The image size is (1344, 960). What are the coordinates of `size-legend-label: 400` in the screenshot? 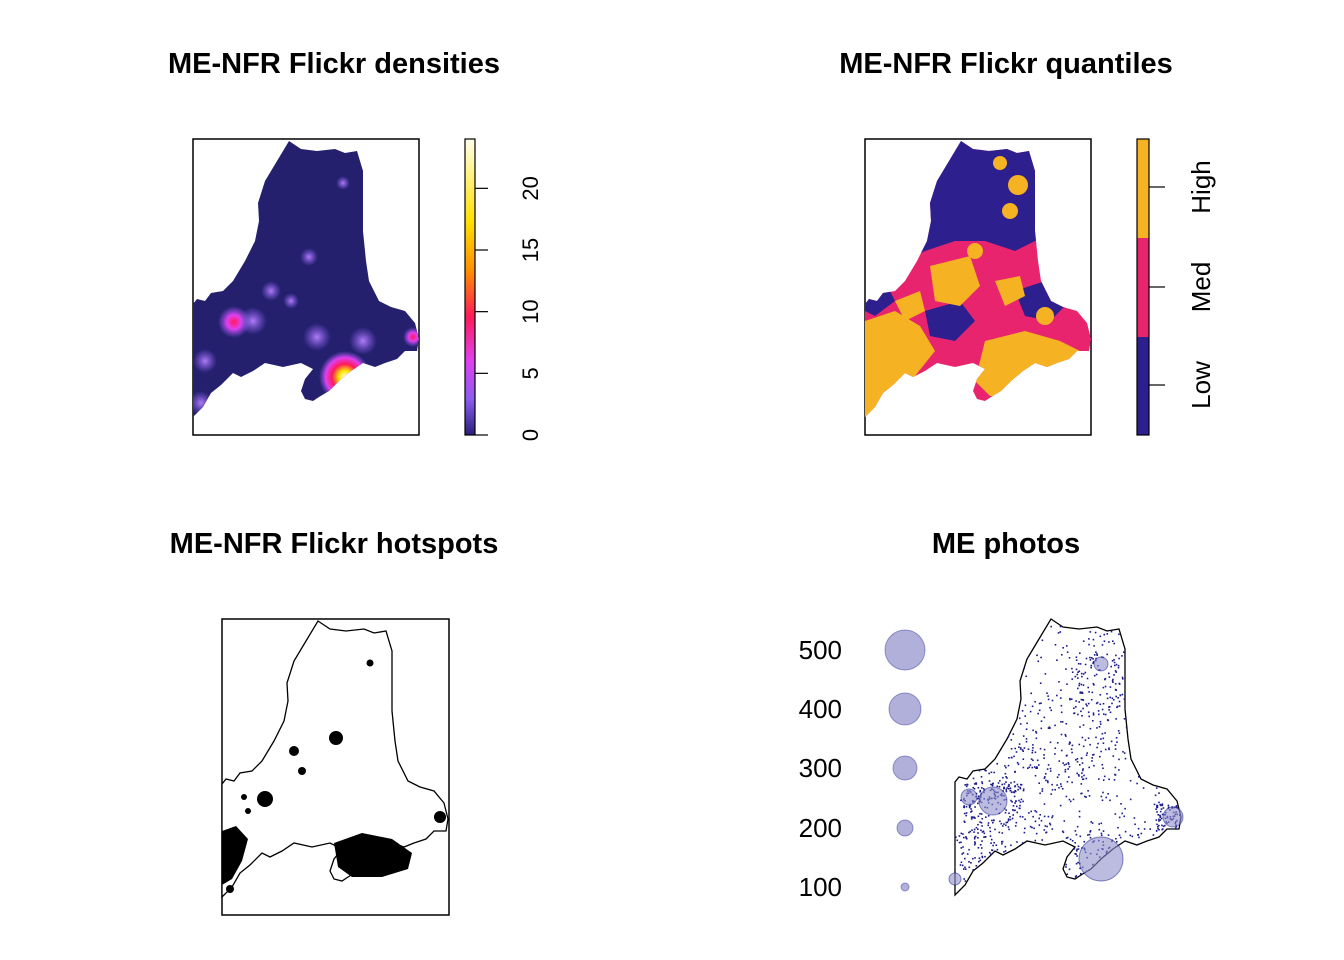 It's located at (820, 709).